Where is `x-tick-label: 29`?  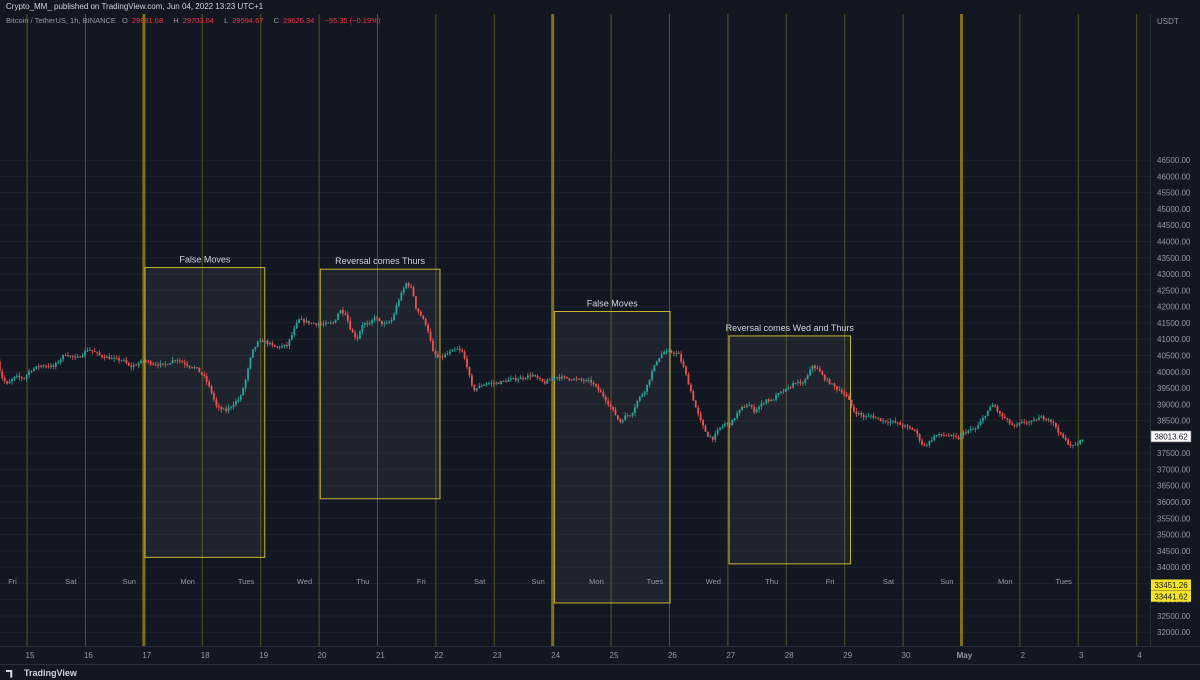
x-tick-label: 29 is located at coordinates (847, 655).